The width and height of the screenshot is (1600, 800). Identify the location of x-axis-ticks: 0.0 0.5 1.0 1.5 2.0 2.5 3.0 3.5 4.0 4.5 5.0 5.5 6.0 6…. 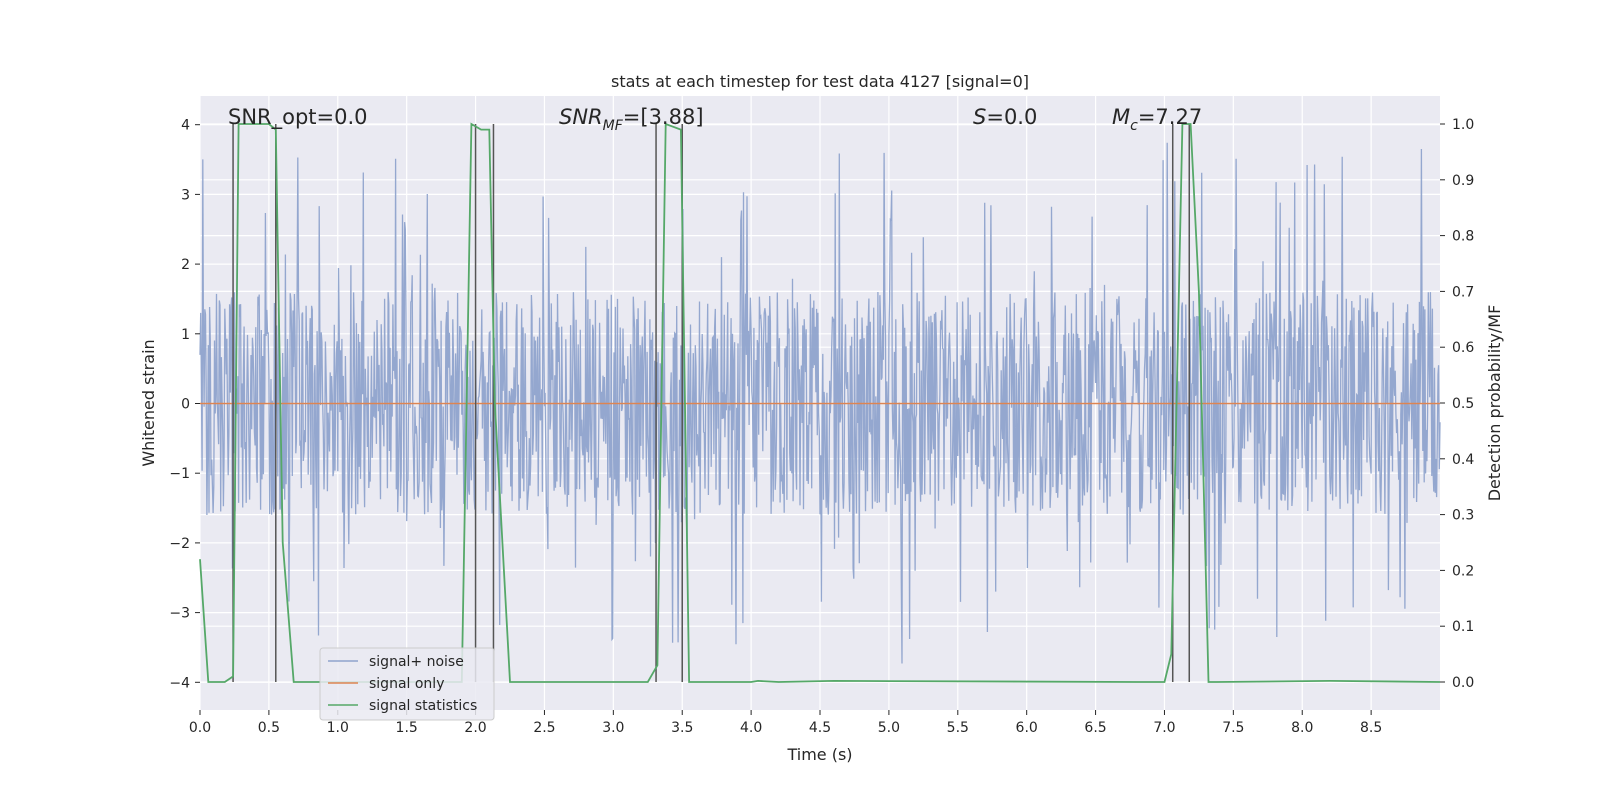
(785, 723).